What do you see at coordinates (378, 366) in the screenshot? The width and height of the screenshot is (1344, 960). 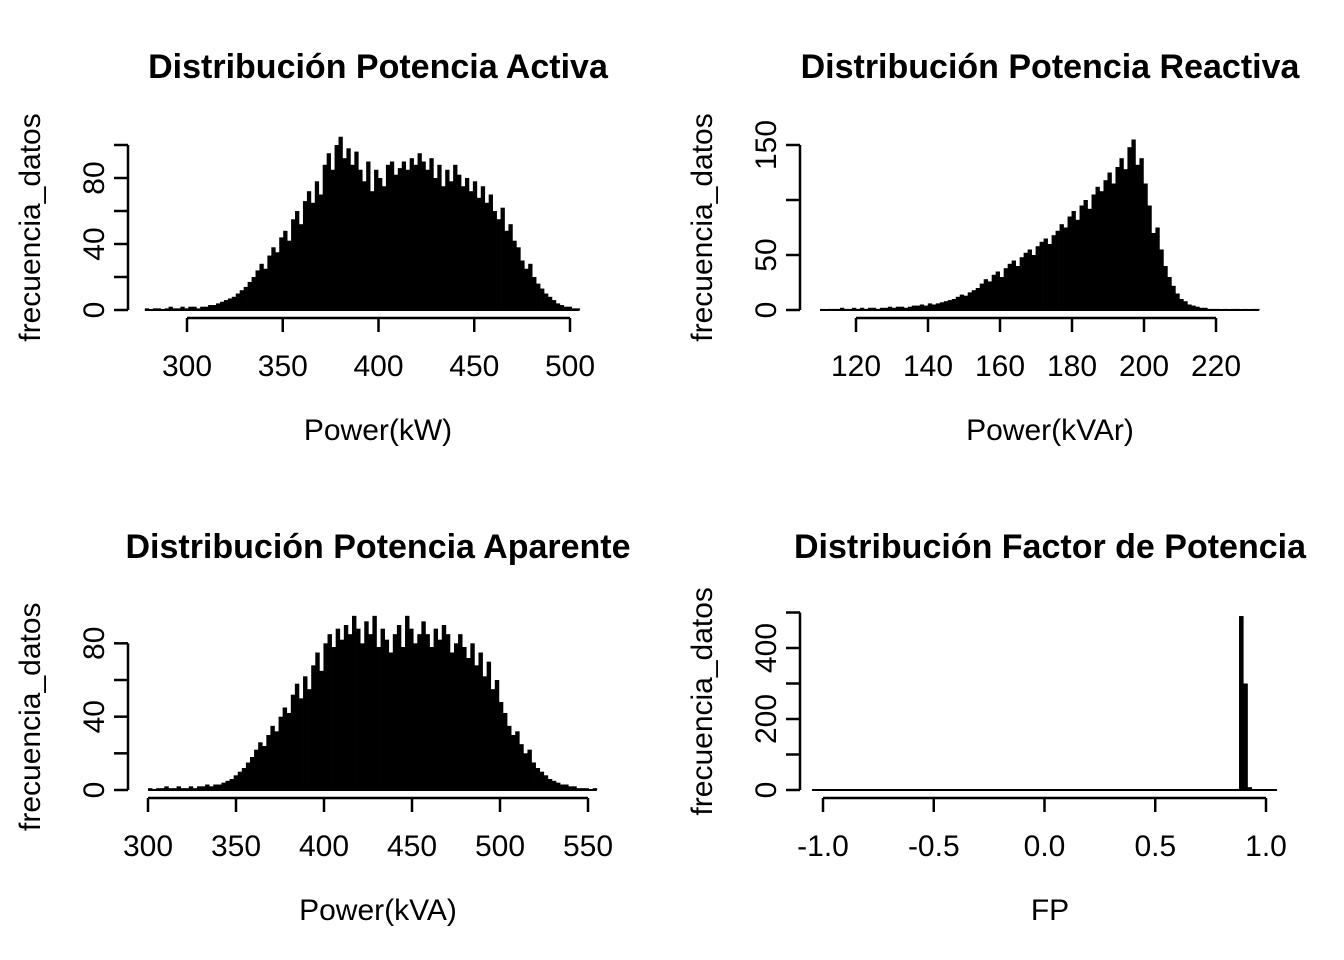 I see `x-tick-label: 400` at bounding box center [378, 366].